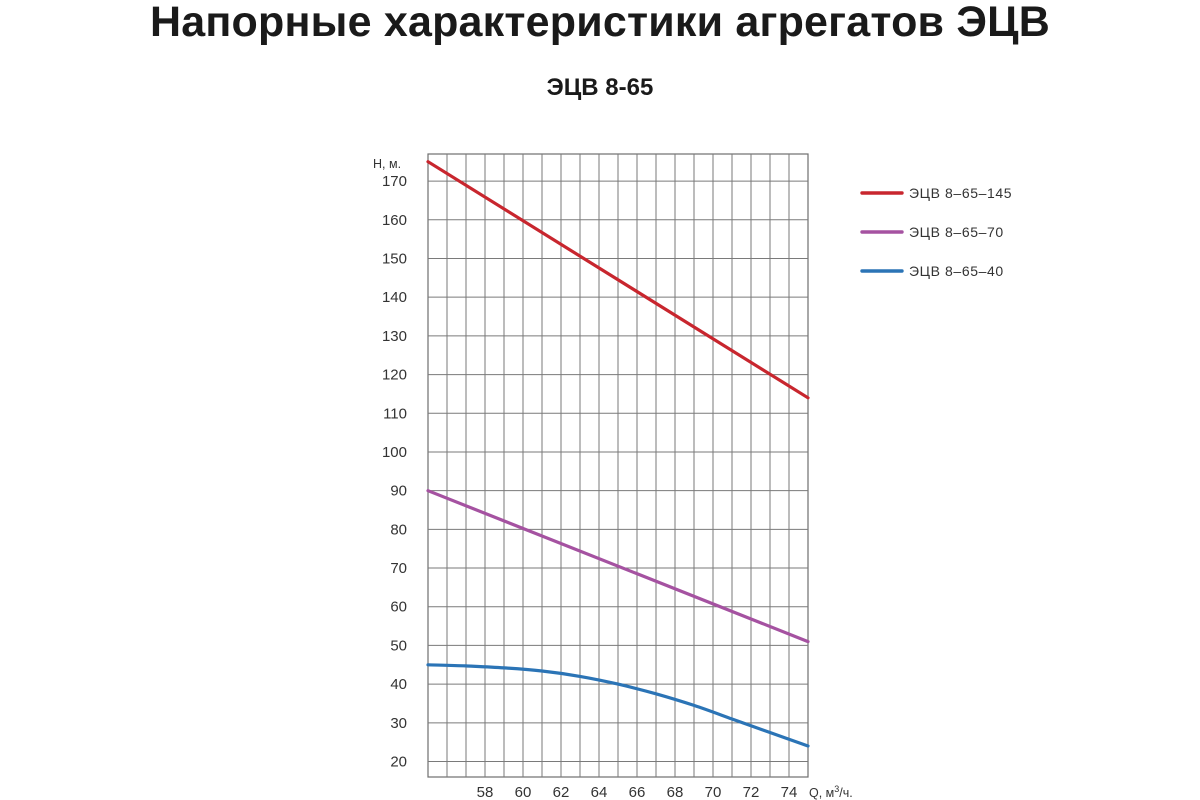 Image resolution: width=1200 pixels, height=800 pixels. Describe the element at coordinates (561, 792) in the screenshot. I see `x-tick-label: 62` at that location.